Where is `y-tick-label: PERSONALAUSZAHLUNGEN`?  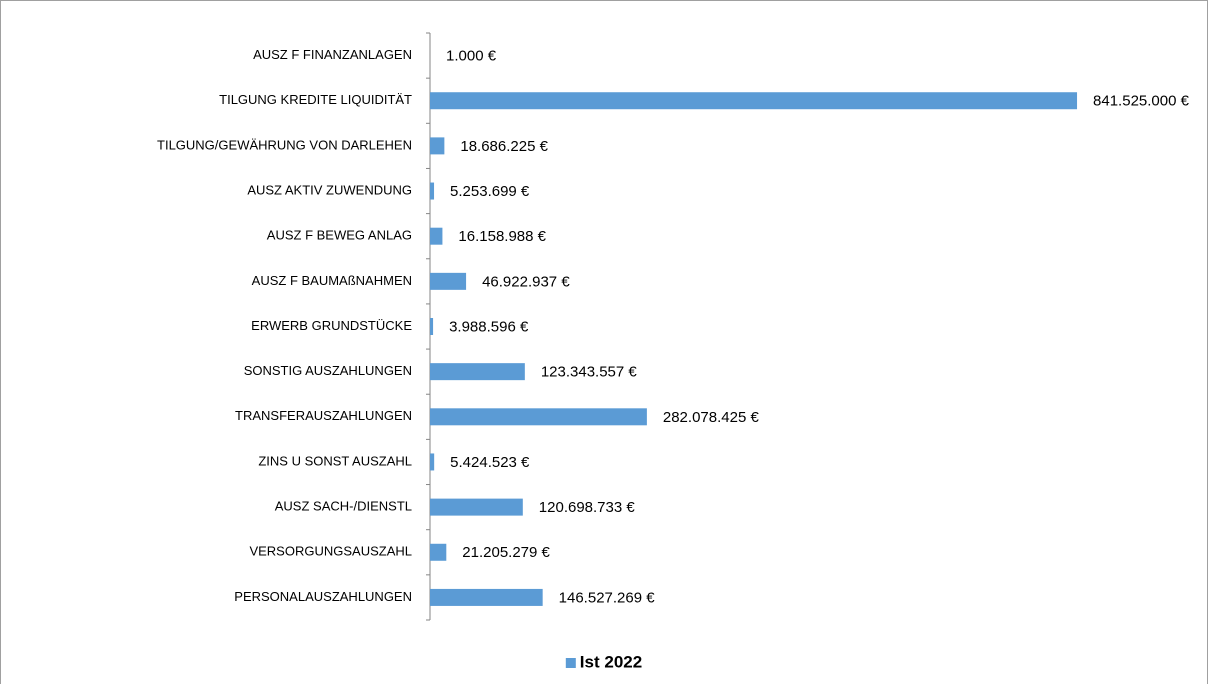
y-tick-label: PERSONALAUSZAHLUNGEN is located at coordinates (323, 596).